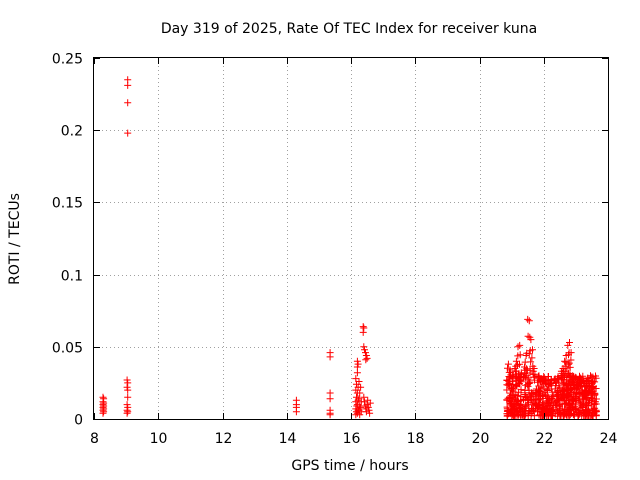 The width and height of the screenshot is (640, 480). Describe the element at coordinates (94, 439) in the screenshot. I see `x-tick-label: 8` at that location.